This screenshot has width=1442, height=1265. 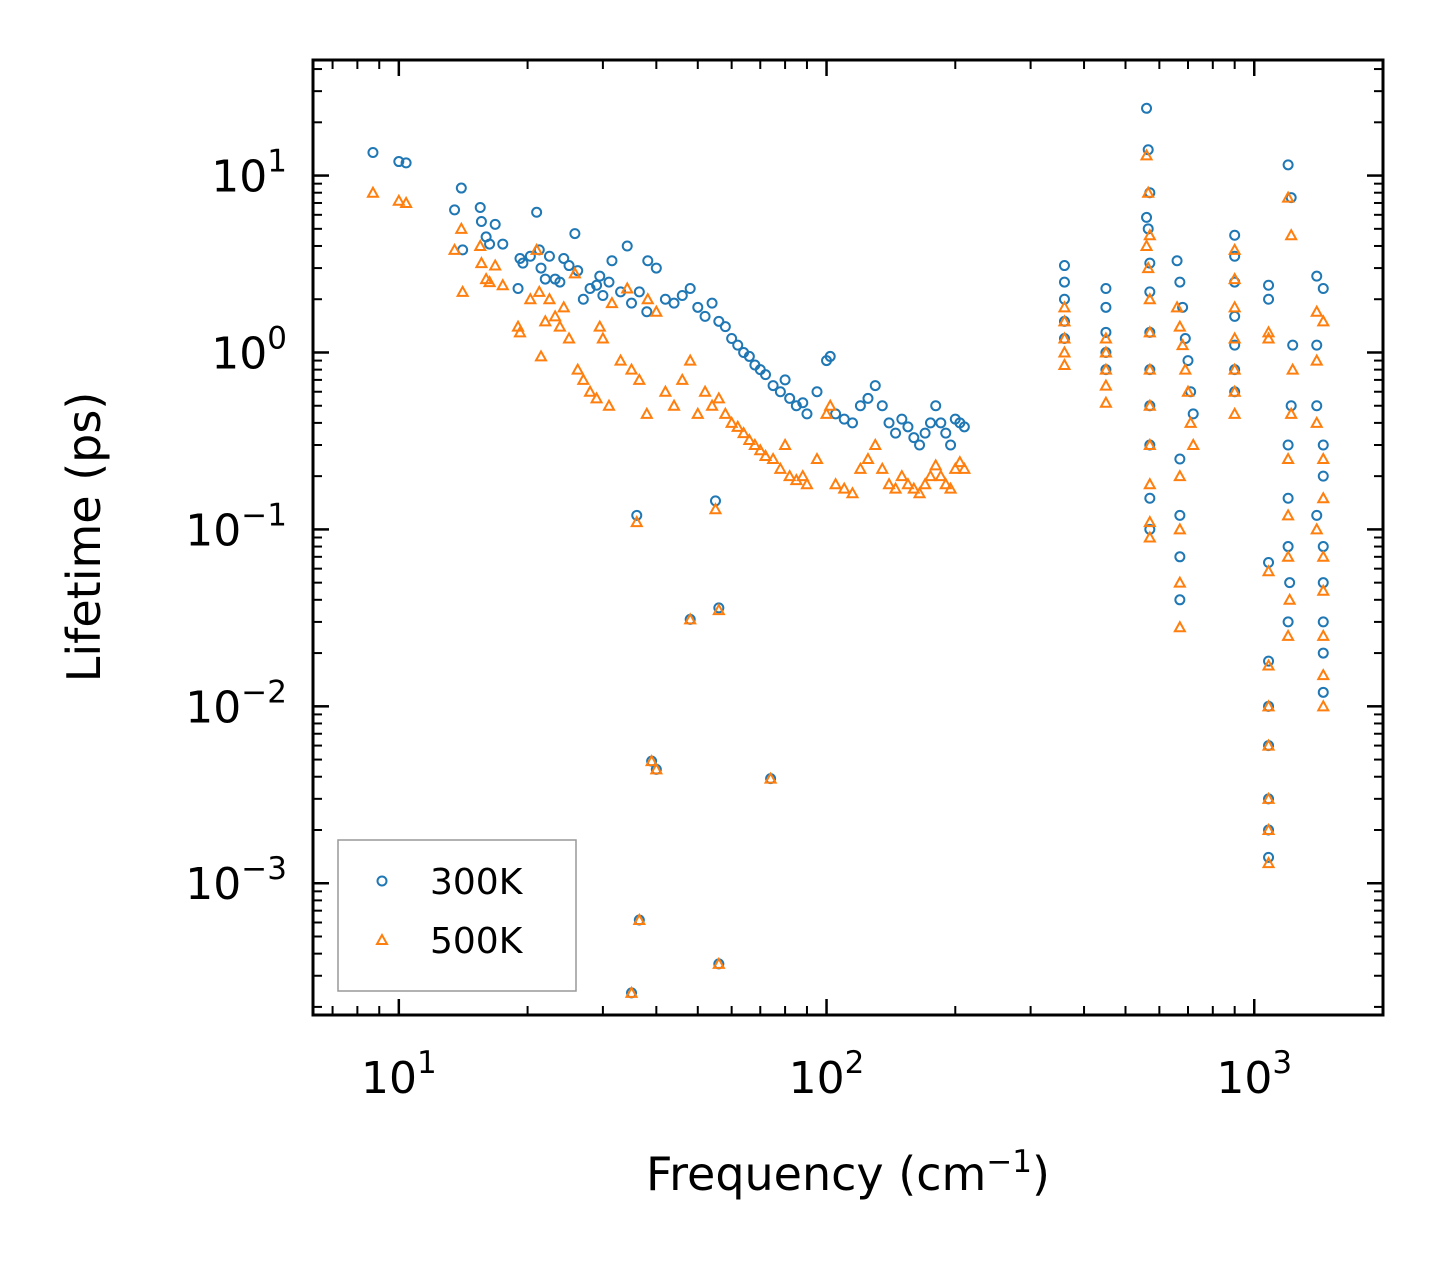 What do you see at coordinates (457, 915) in the screenshot?
I see `legend-box` at bounding box center [457, 915].